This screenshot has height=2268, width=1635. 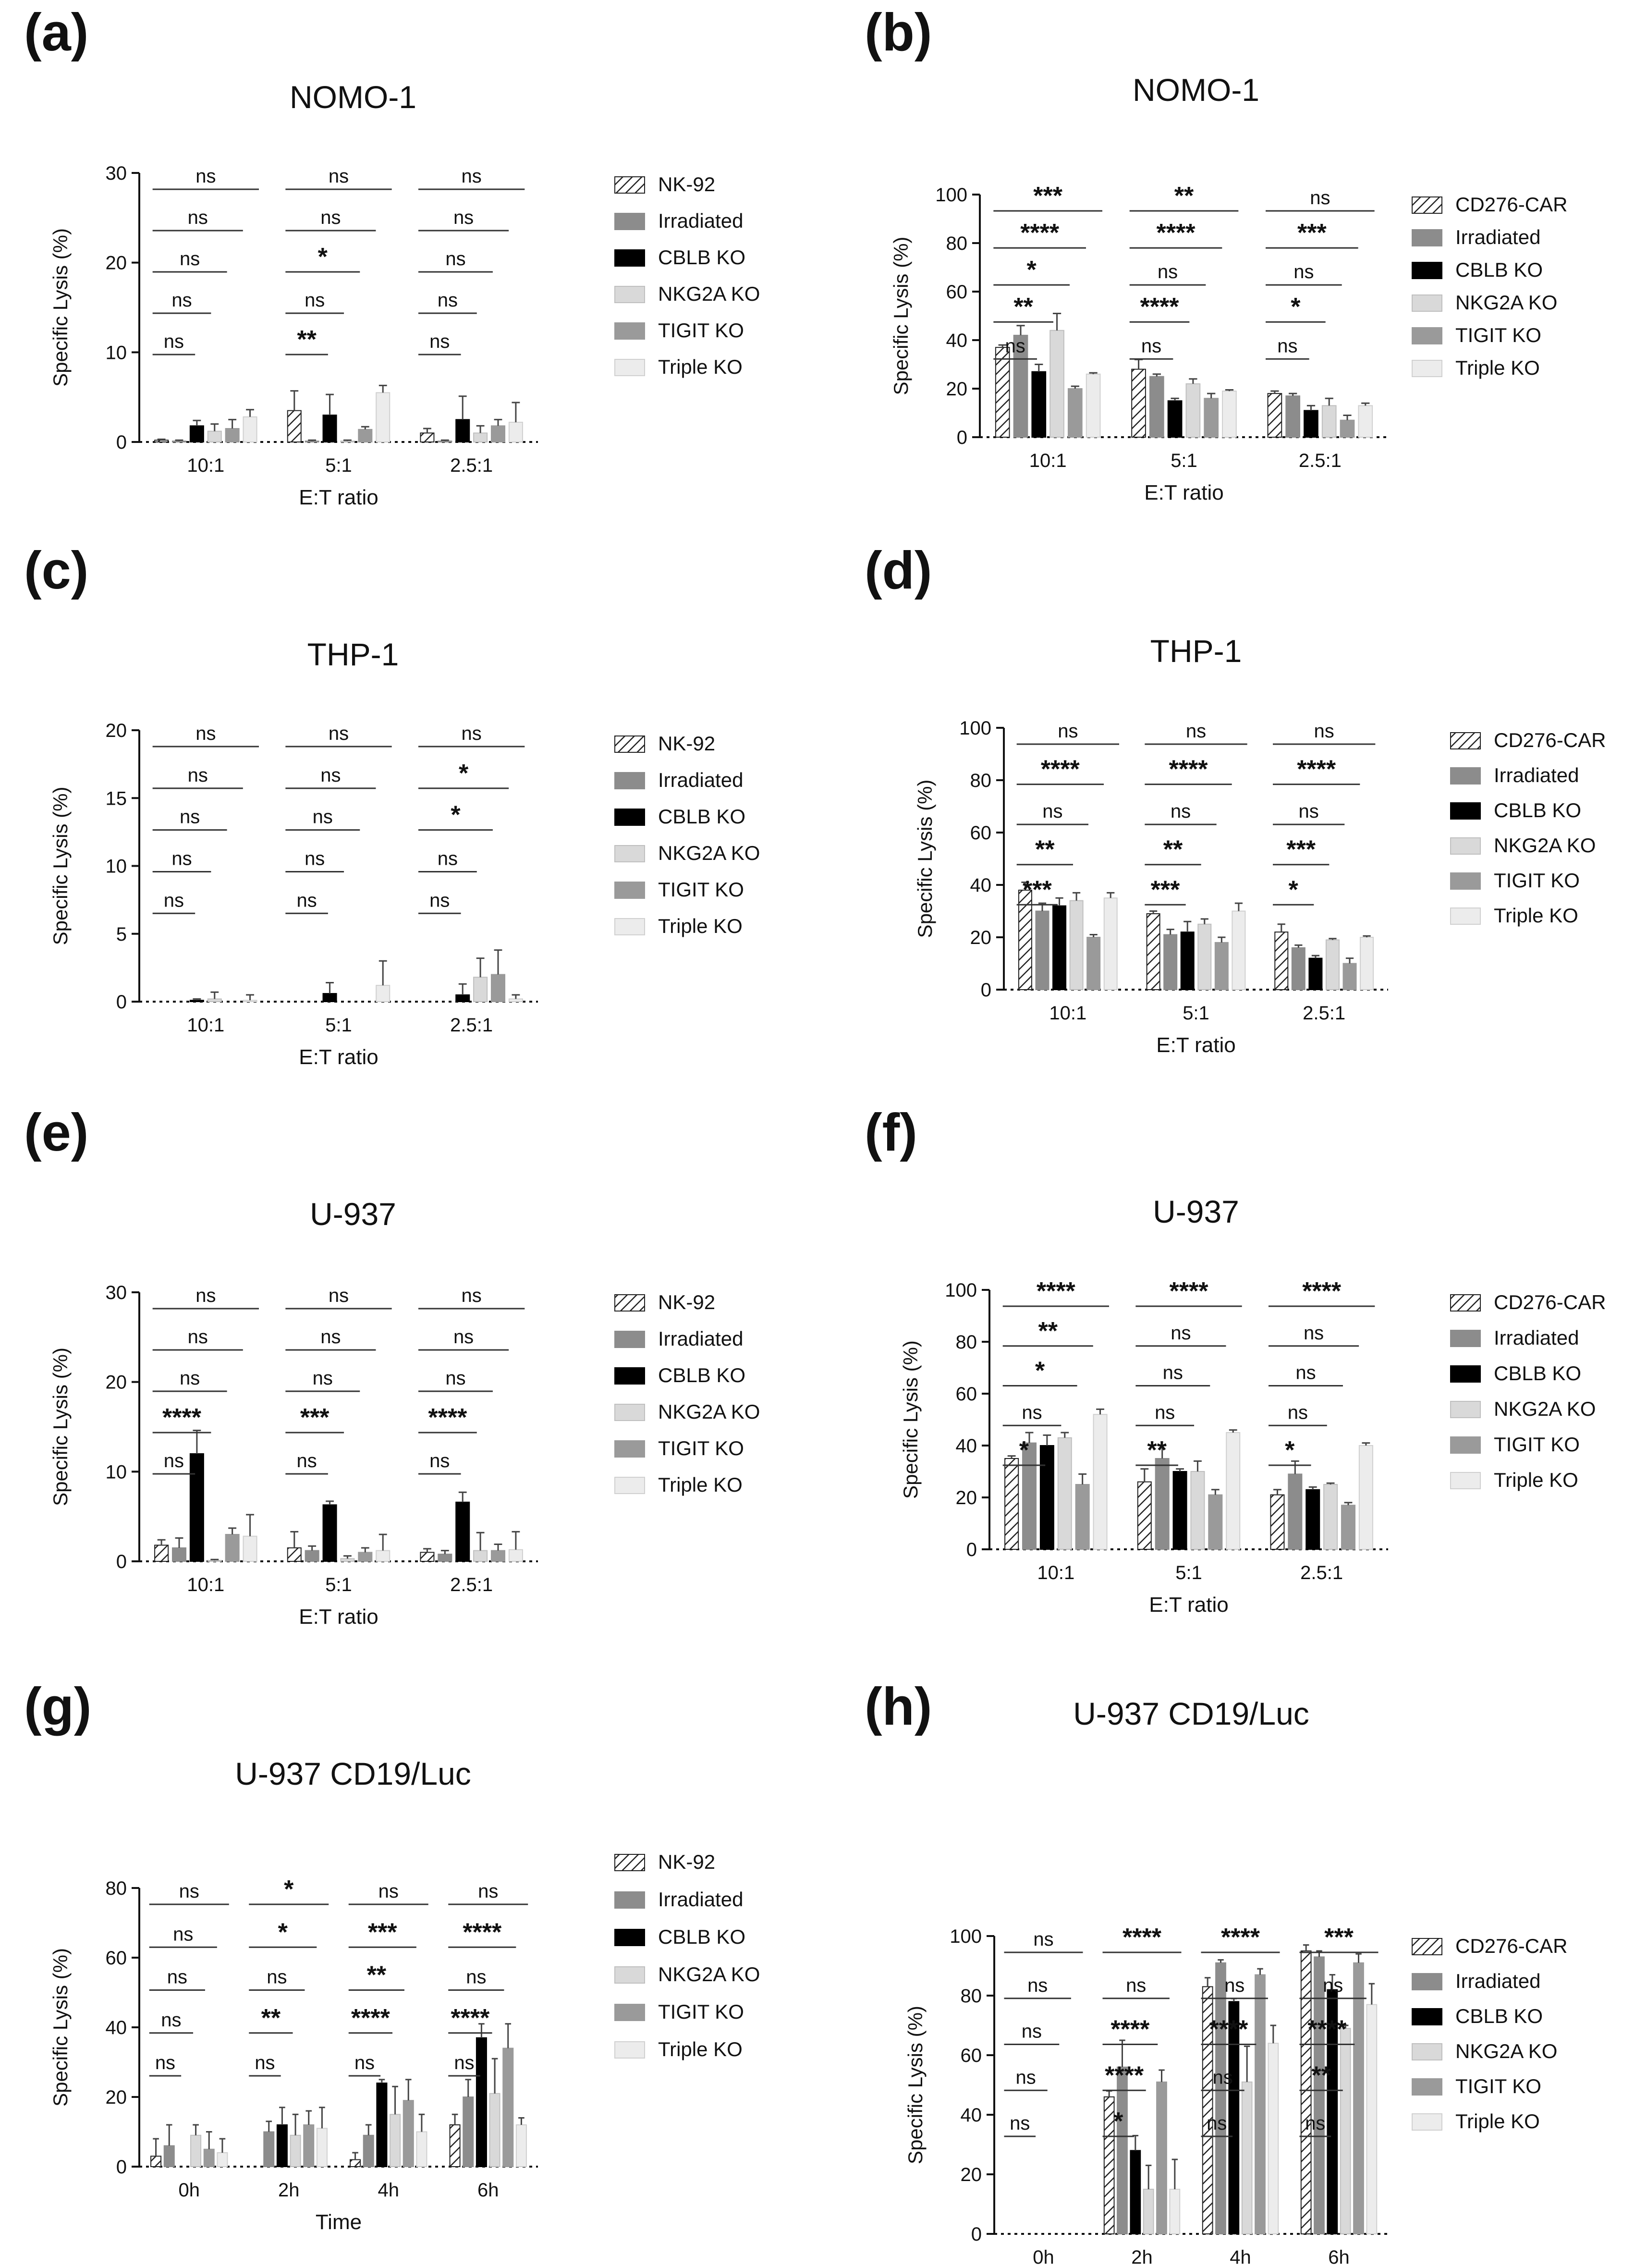 I want to click on x-tick-label: 0h, so click(x=190, y=2190).